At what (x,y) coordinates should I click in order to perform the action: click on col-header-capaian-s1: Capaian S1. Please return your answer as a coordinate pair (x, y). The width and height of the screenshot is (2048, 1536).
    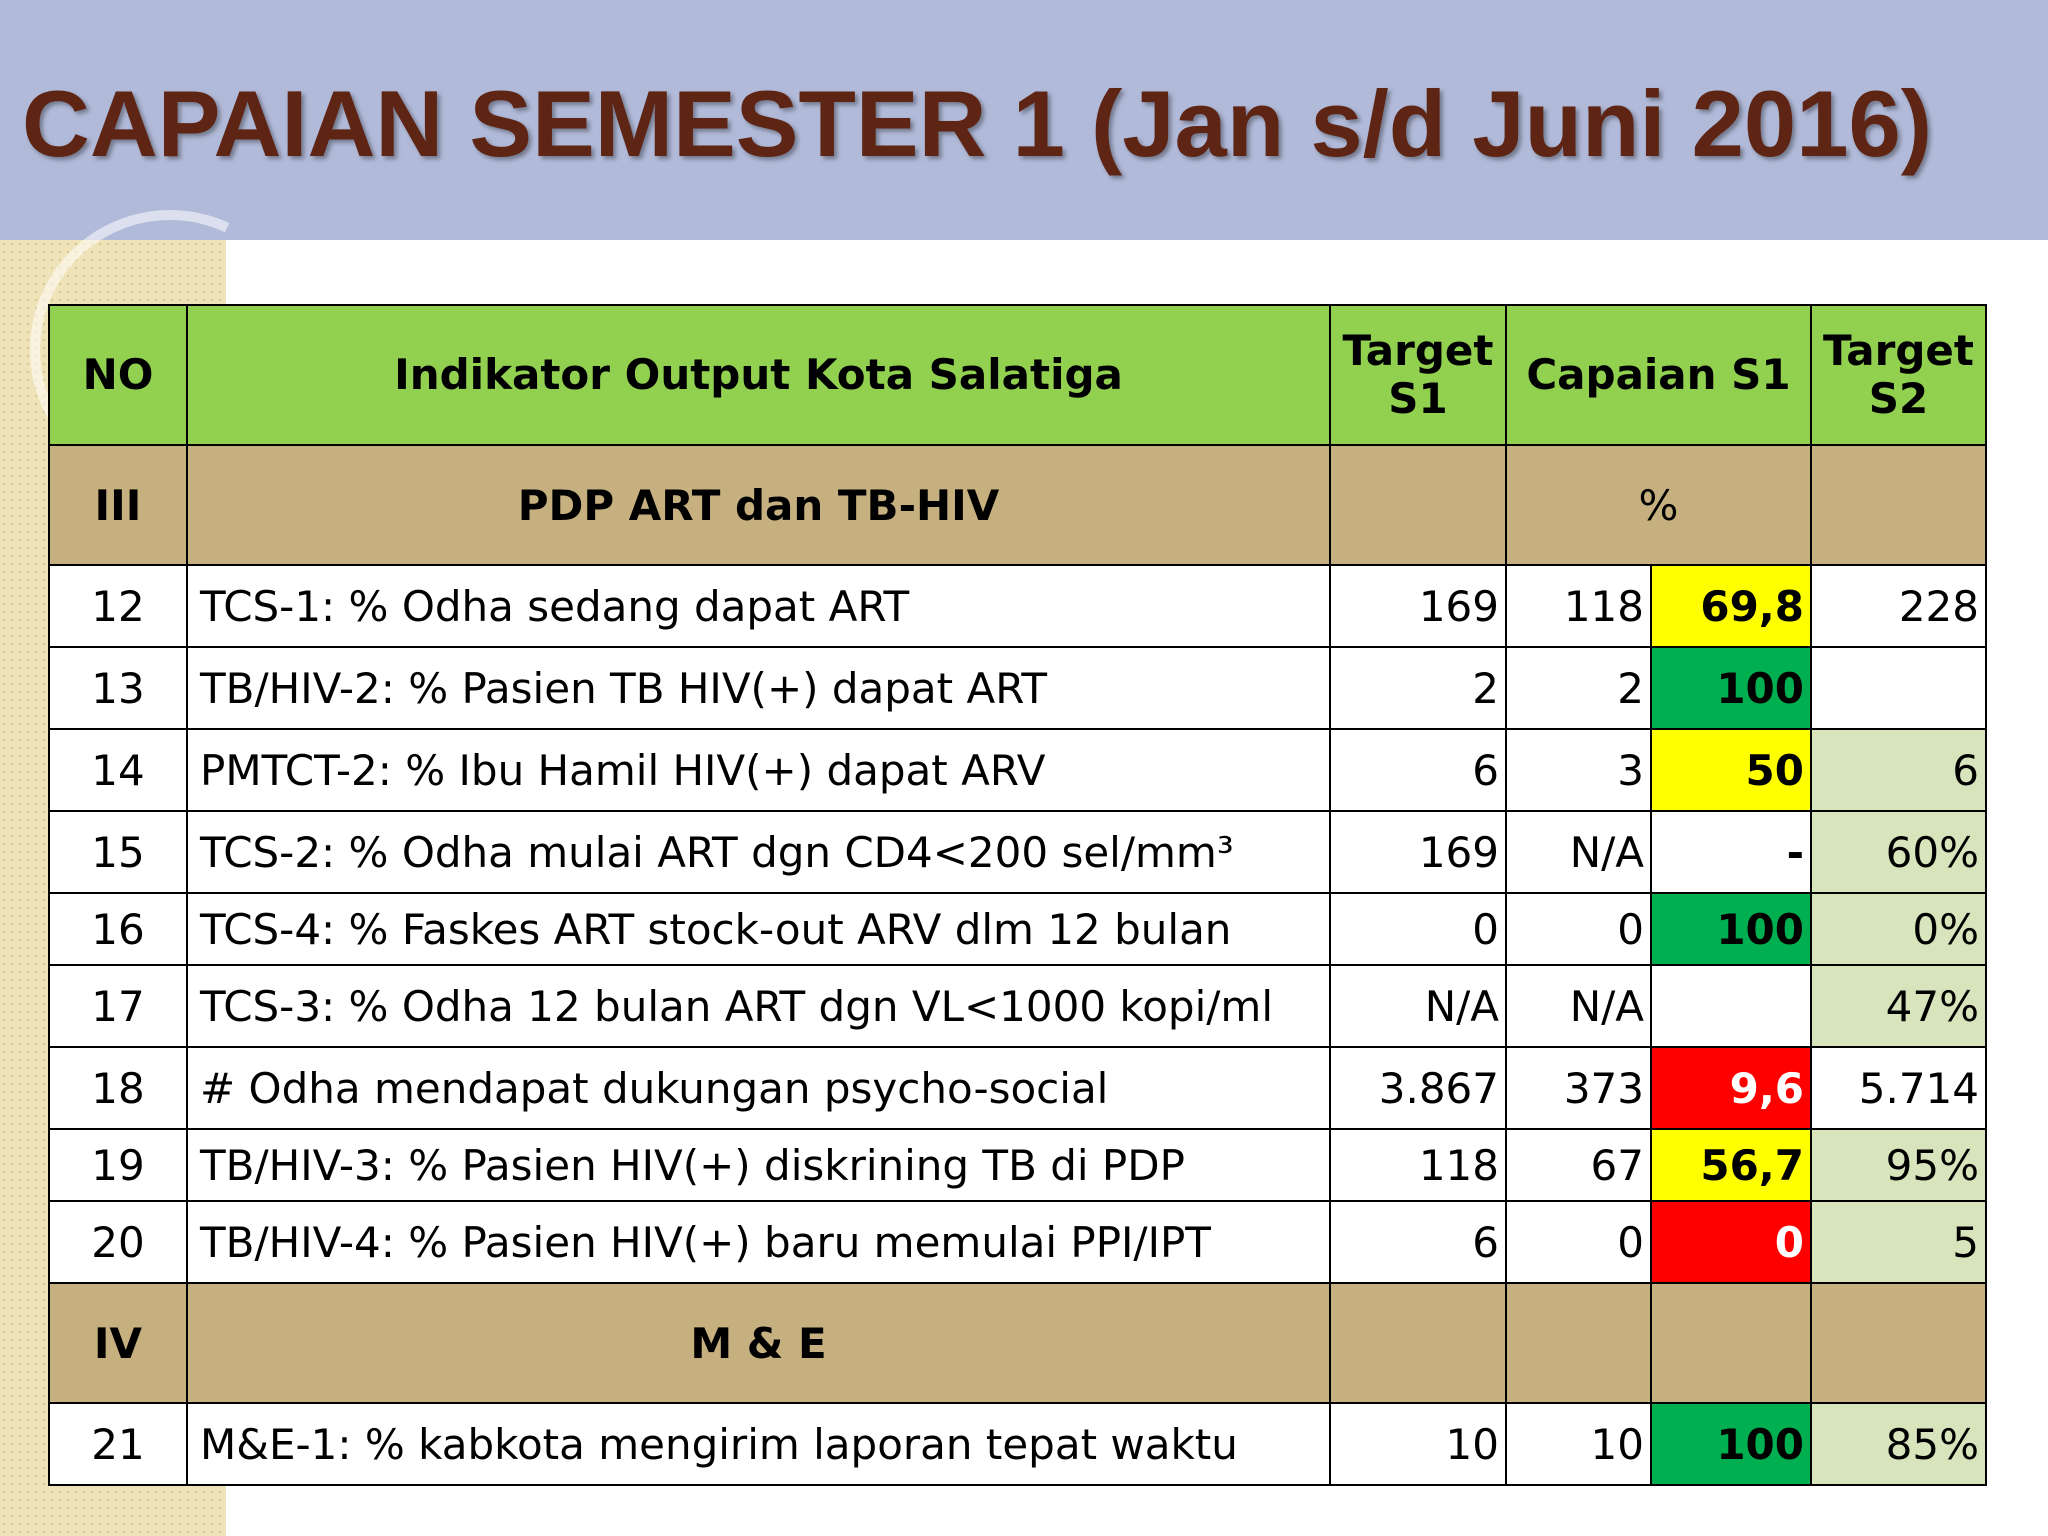
    Looking at the image, I should click on (1658, 375).